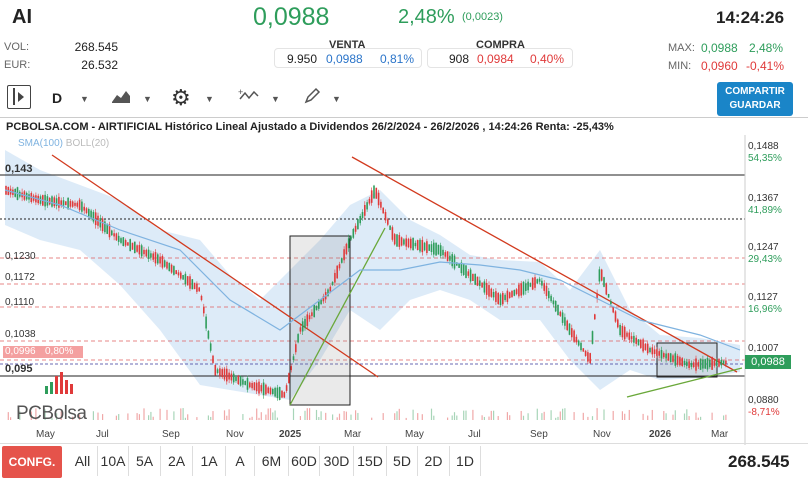  Describe the element at coordinates (209, 461) in the screenshot. I see `range-button-1a: 1A` at that location.